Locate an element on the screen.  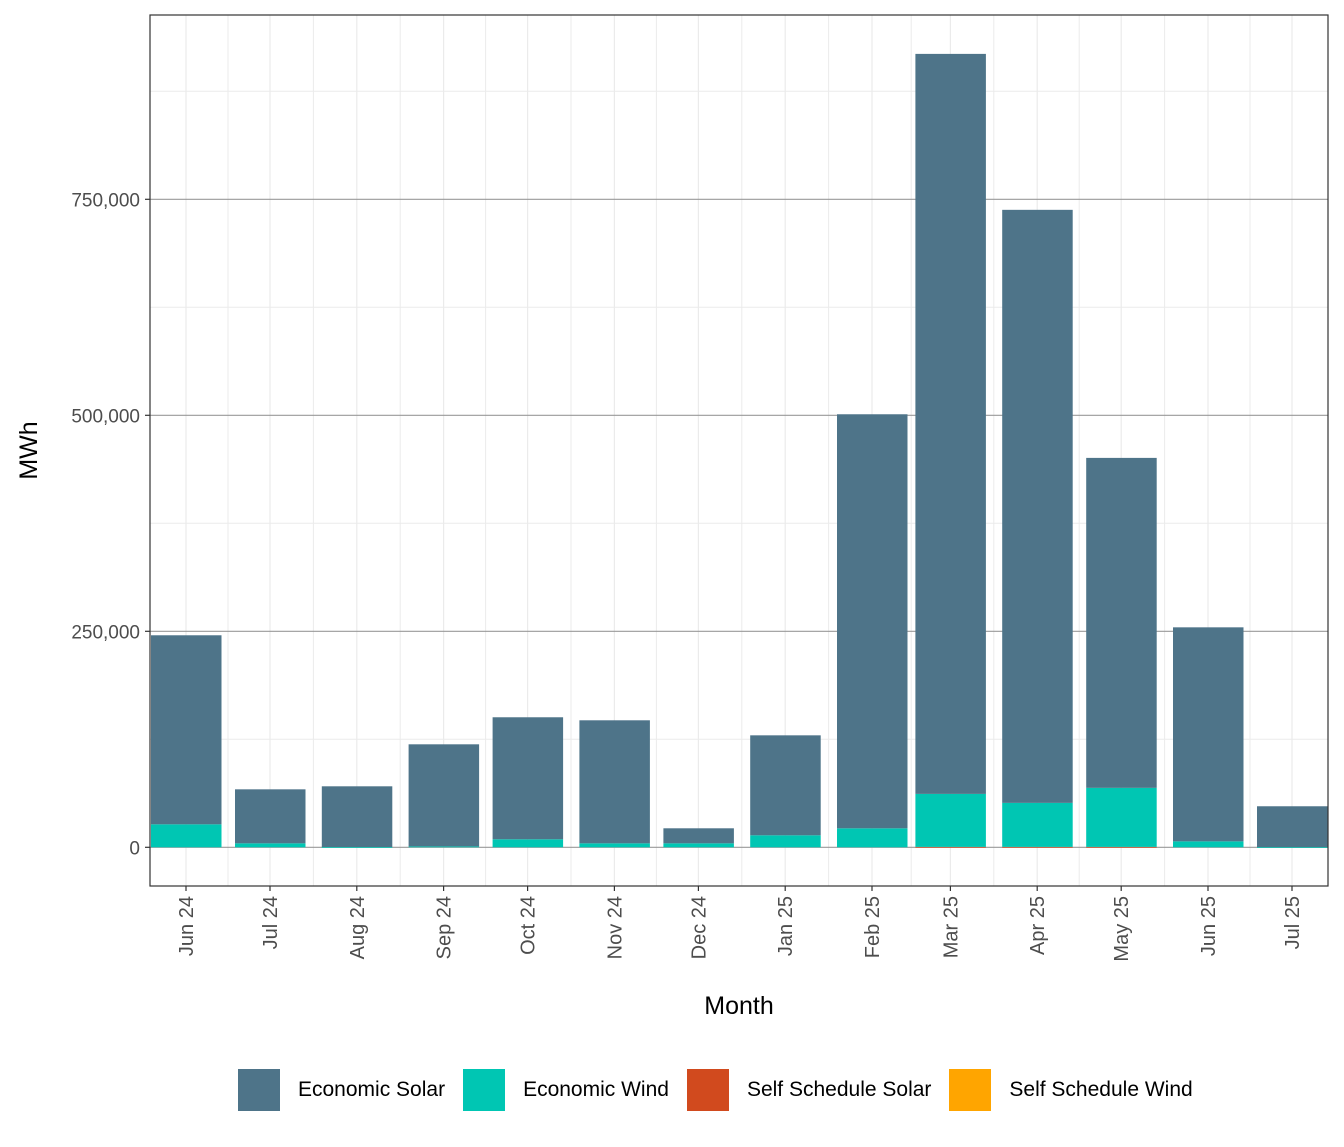
x-tick-label: Jun 25 is located at coordinates (1209, 926).